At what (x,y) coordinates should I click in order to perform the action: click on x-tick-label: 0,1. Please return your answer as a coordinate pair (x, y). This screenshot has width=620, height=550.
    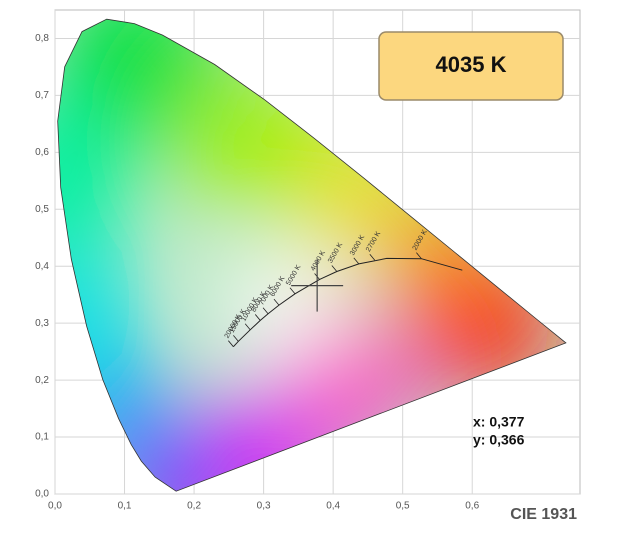
    Looking at the image, I should click on (125, 506).